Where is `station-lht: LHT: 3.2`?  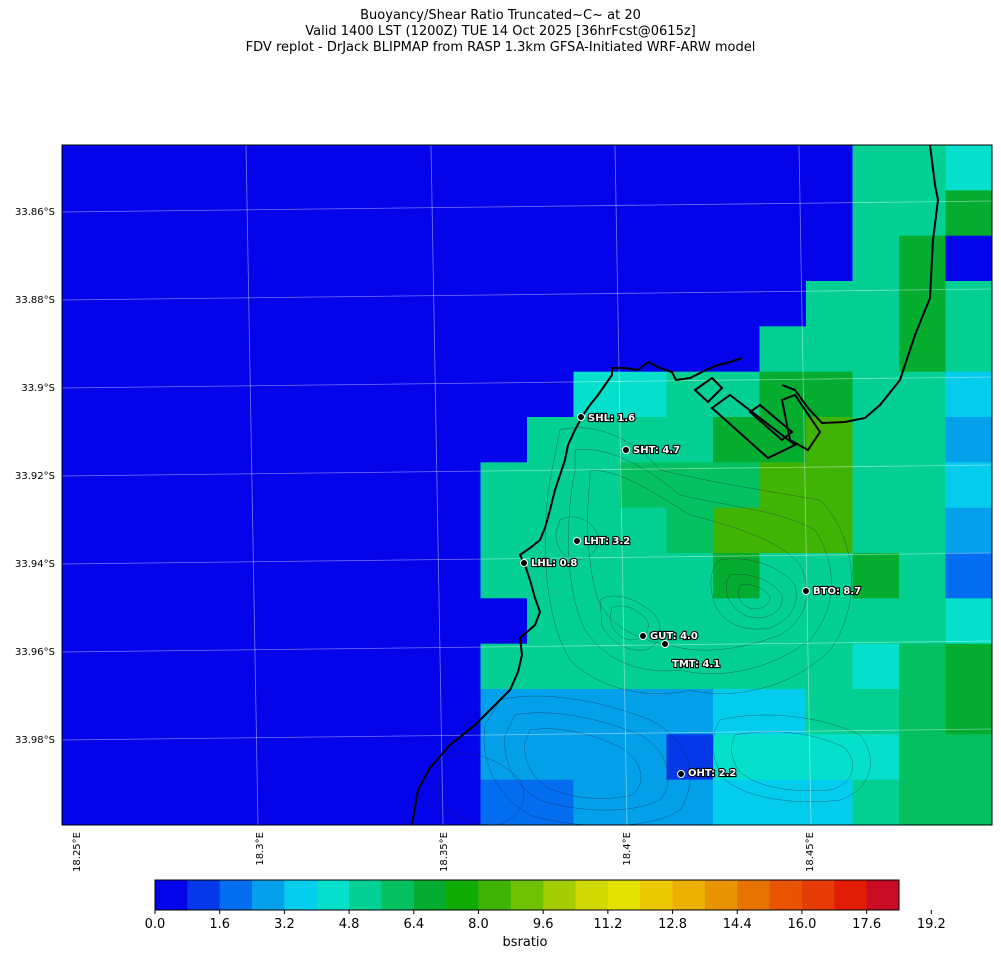 station-lht: LHT: 3.2 is located at coordinates (602, 541).